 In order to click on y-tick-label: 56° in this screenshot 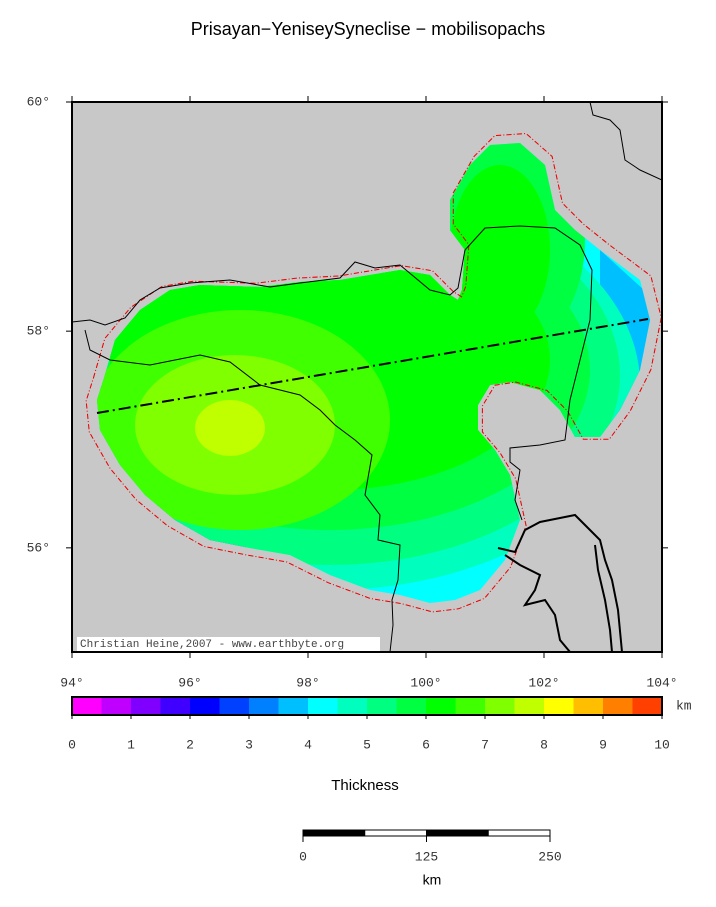, I will do `click(38, 547)`.